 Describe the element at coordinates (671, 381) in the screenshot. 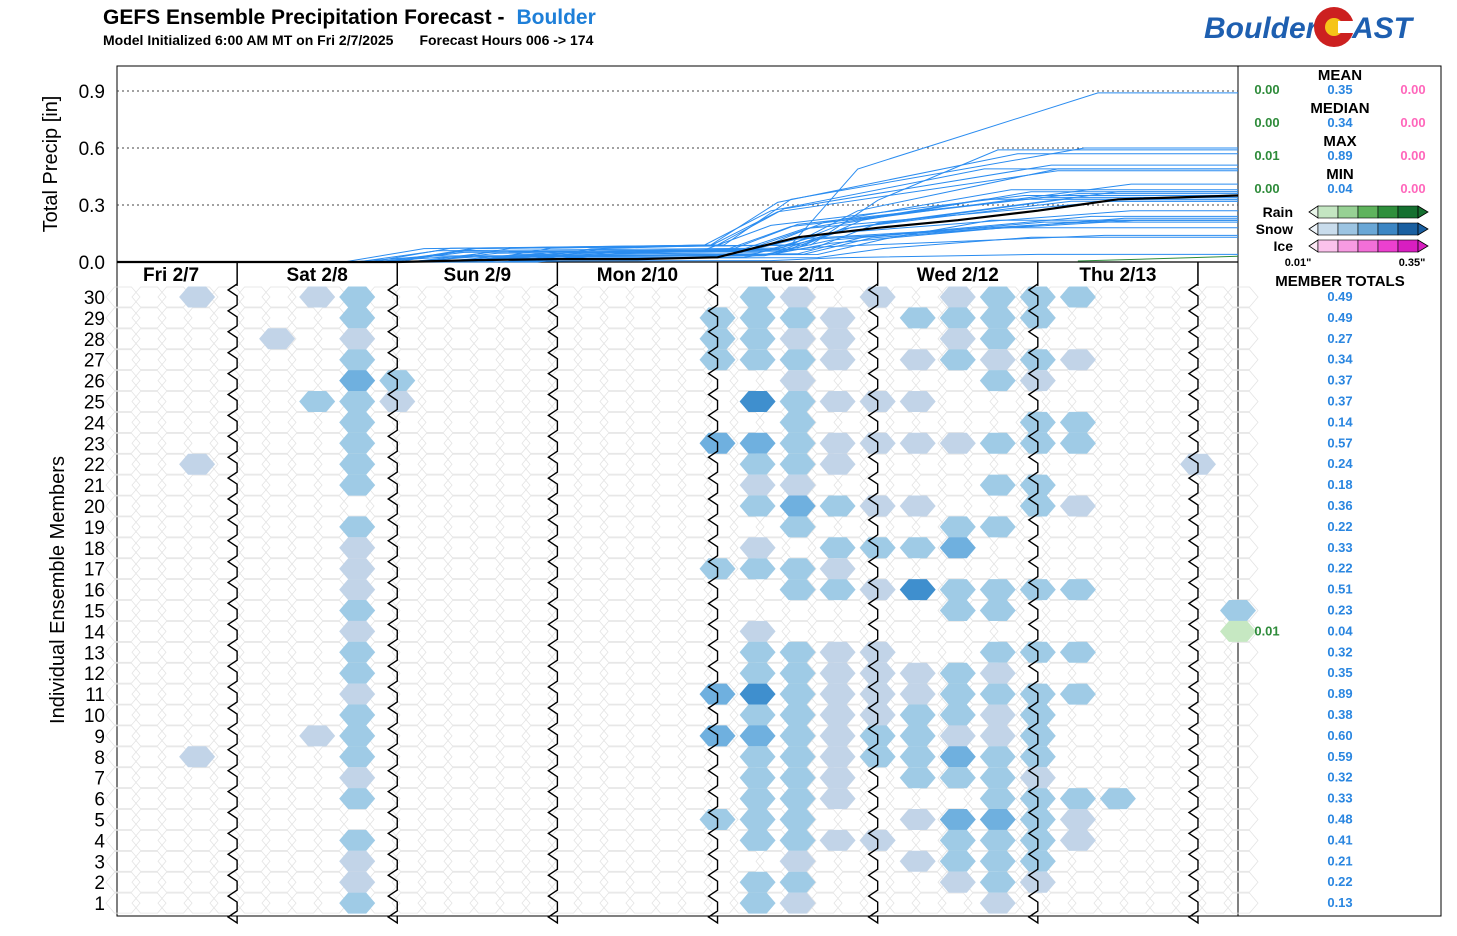

I see `member-row: 26` at that location.